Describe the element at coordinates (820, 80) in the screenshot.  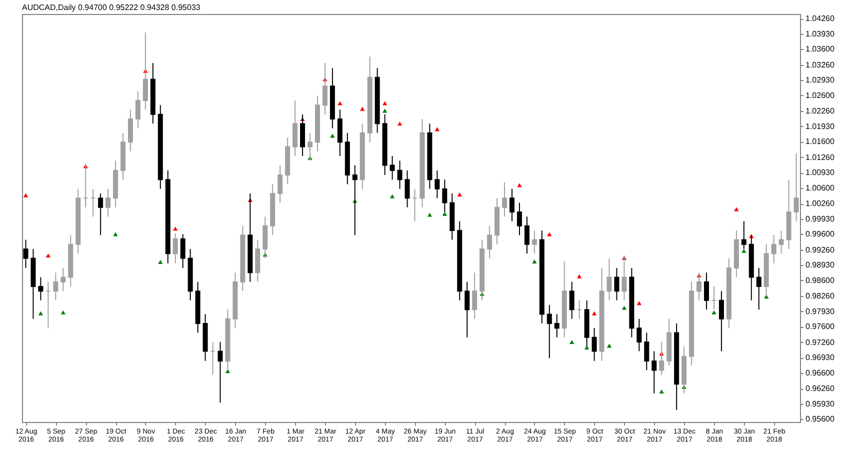
I see `y-tick-label: 1.02930` at that location.